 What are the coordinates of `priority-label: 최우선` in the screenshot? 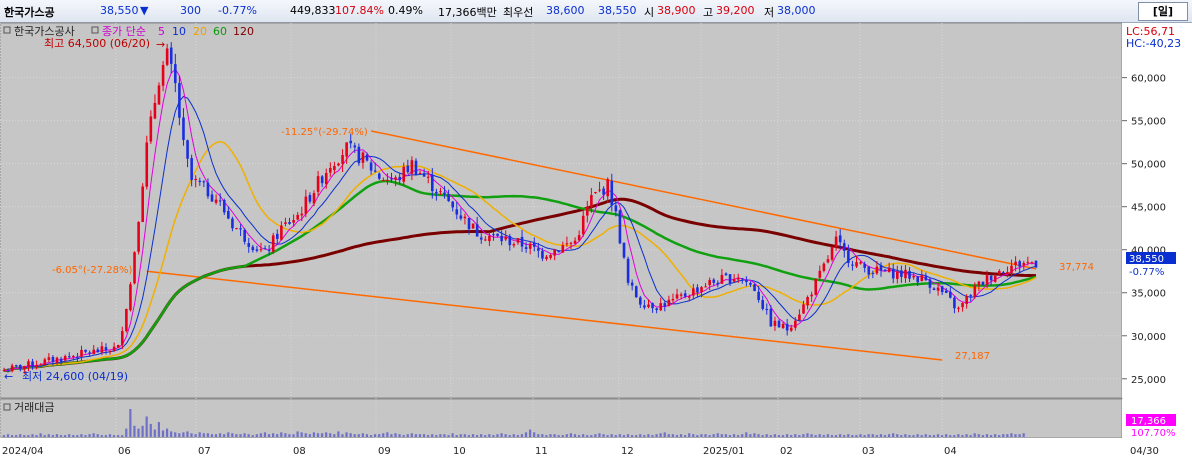 It's located at (518, 12).